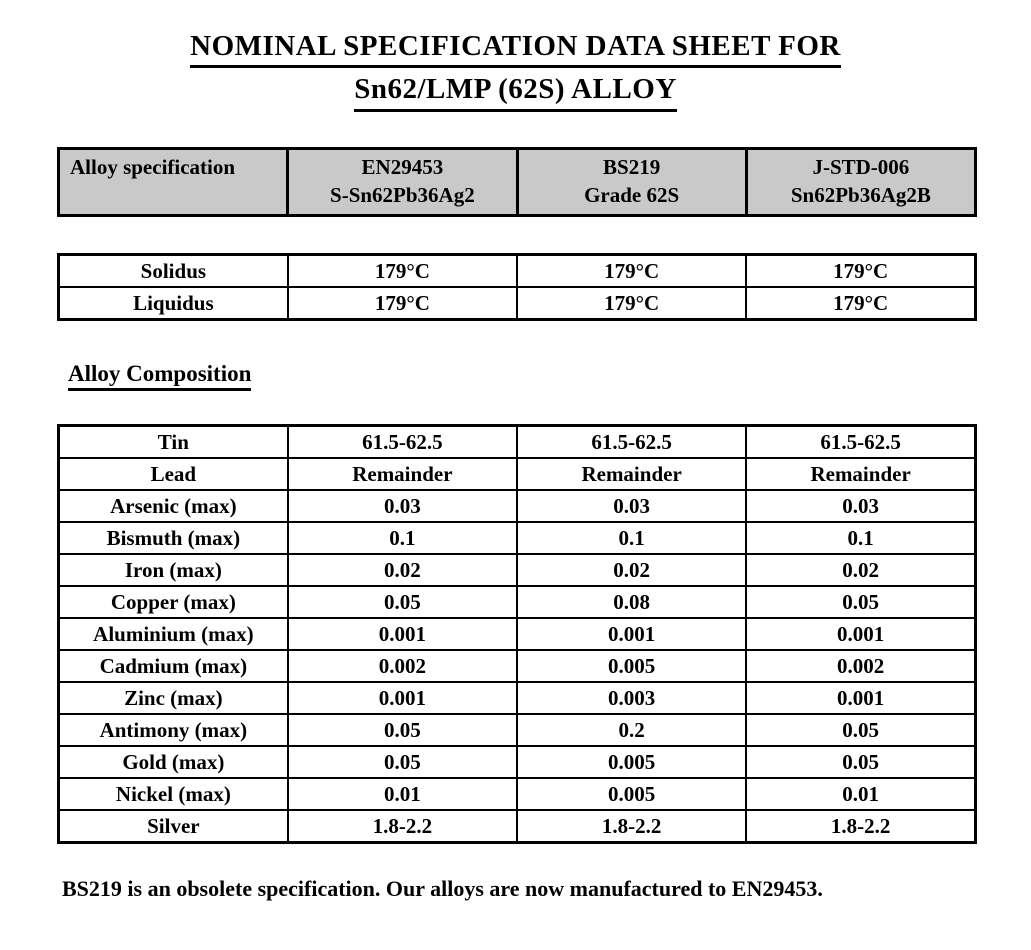  What do you see at coordinates (631, 729) in the screenshot?
I see `composition-value: 0.2` at bounding box center [631, 729].